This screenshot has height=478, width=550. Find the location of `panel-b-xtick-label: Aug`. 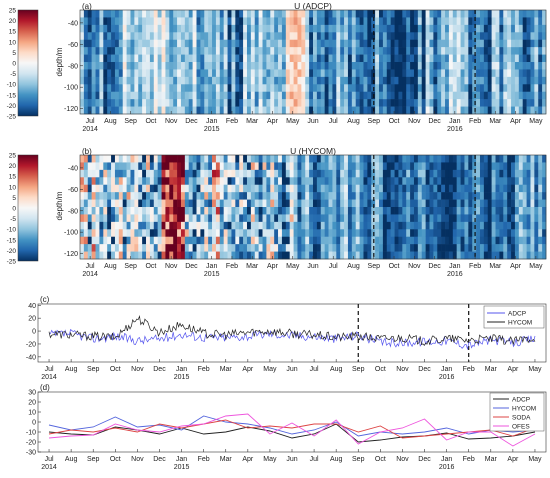

panel-b-xtick-label: Aug is located at coordinates (110, 266).